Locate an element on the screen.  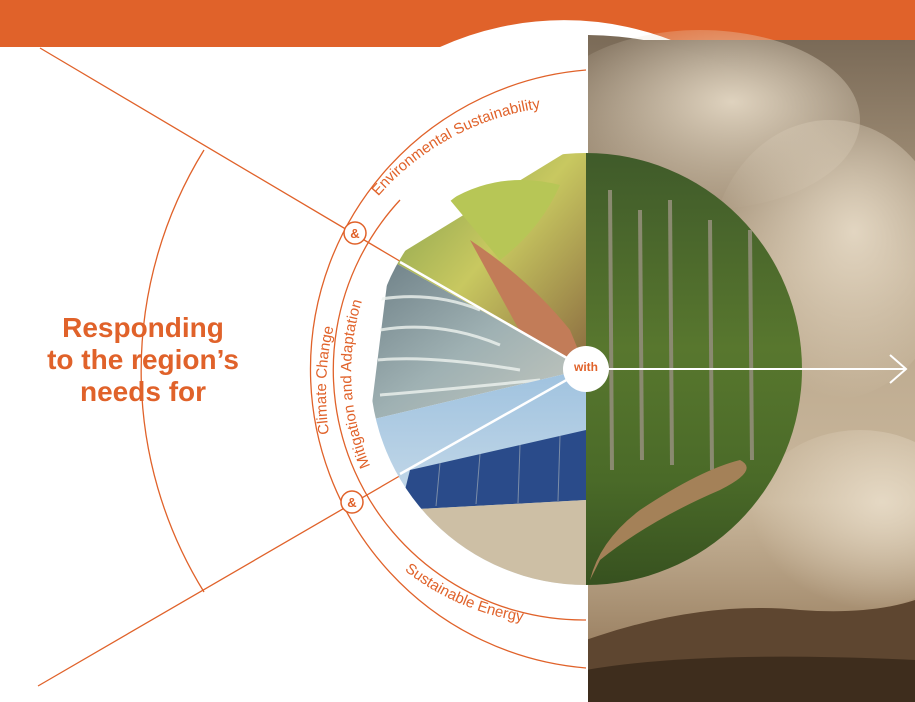
ampersand-connector-top: & is located at coordinates (355, 233).